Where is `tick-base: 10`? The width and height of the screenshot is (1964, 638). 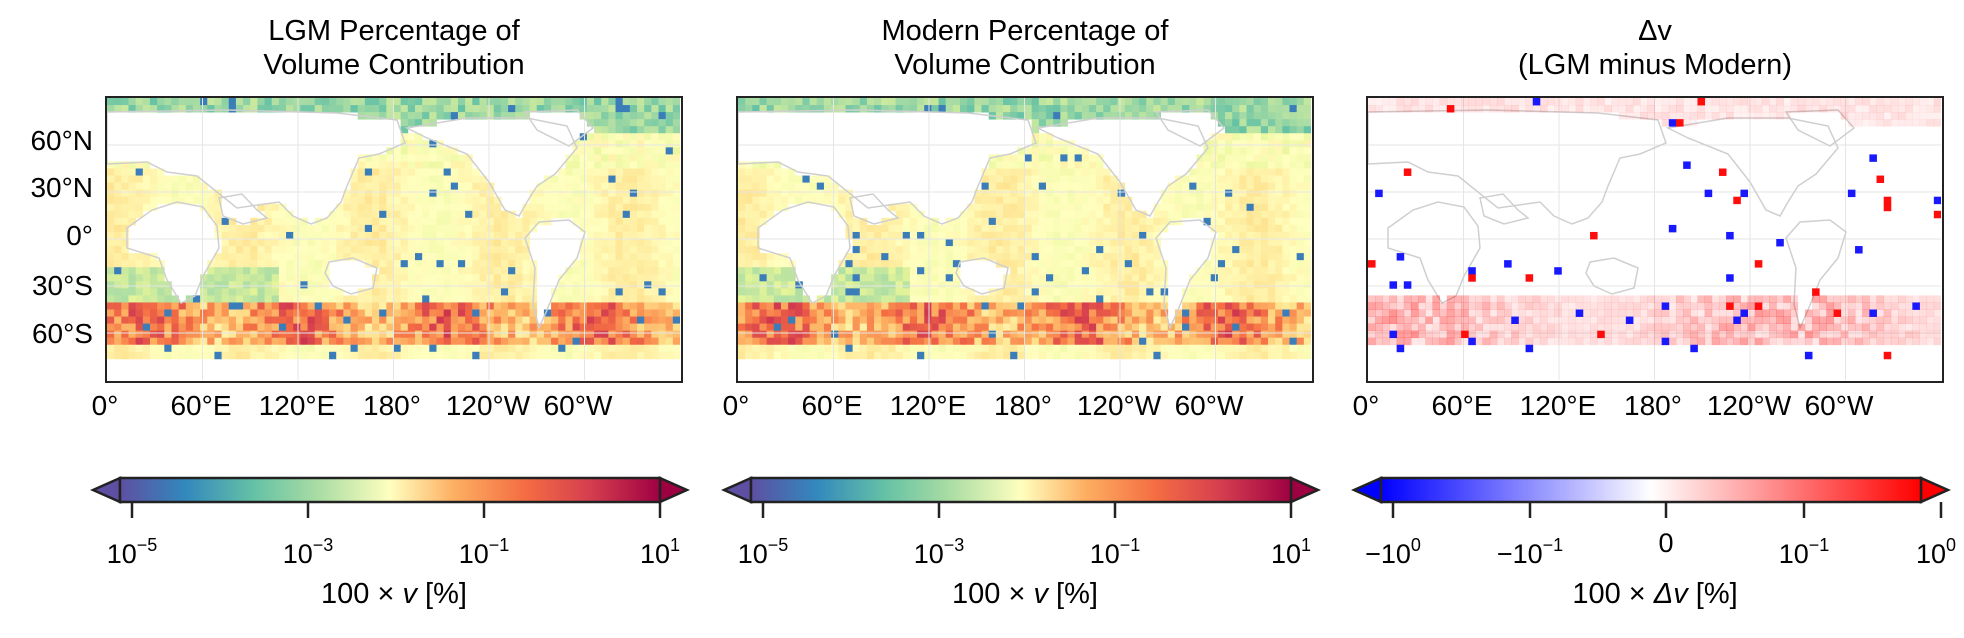 tick-base: 10 is located at coordinates (297, 554).